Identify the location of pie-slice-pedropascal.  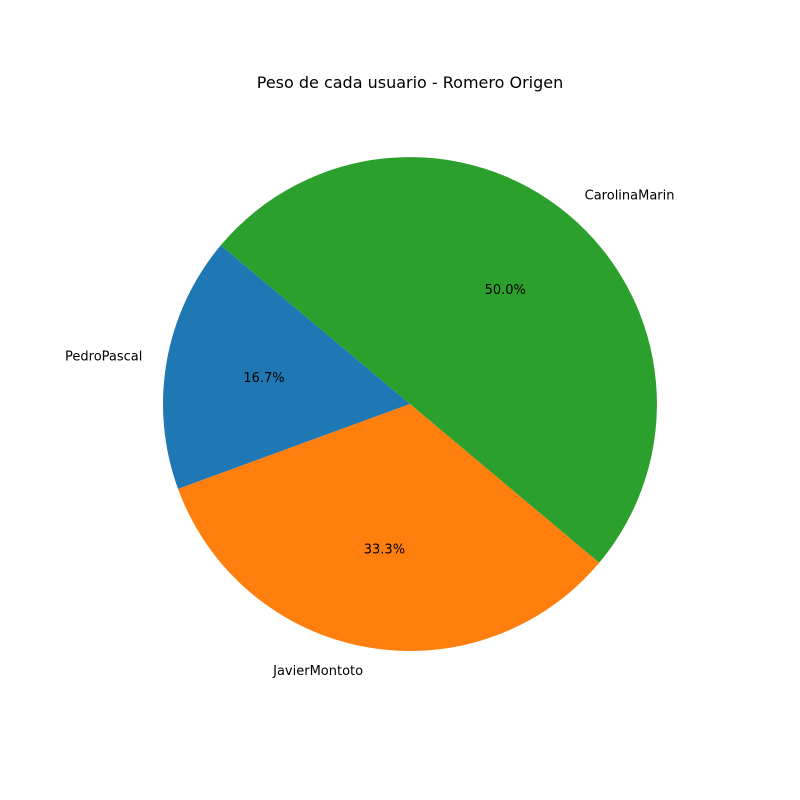
(286, 367).